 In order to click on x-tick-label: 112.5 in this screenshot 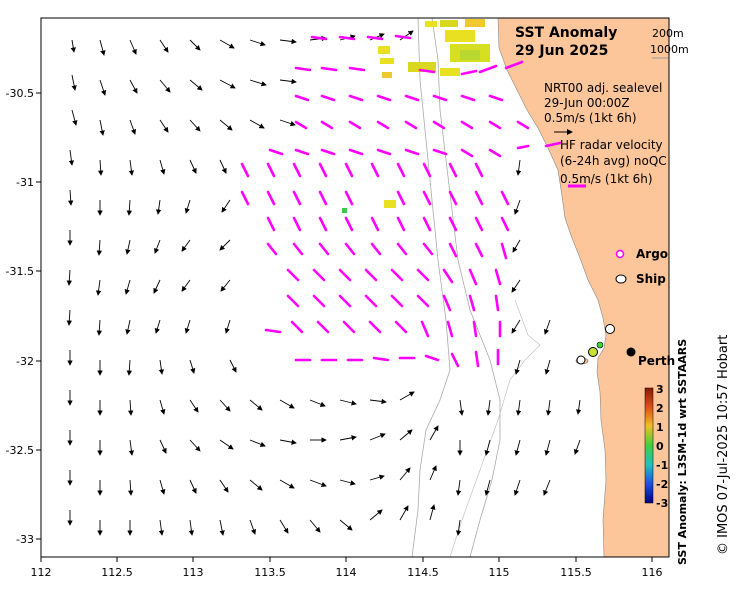, I will do `click(117, 572)`.